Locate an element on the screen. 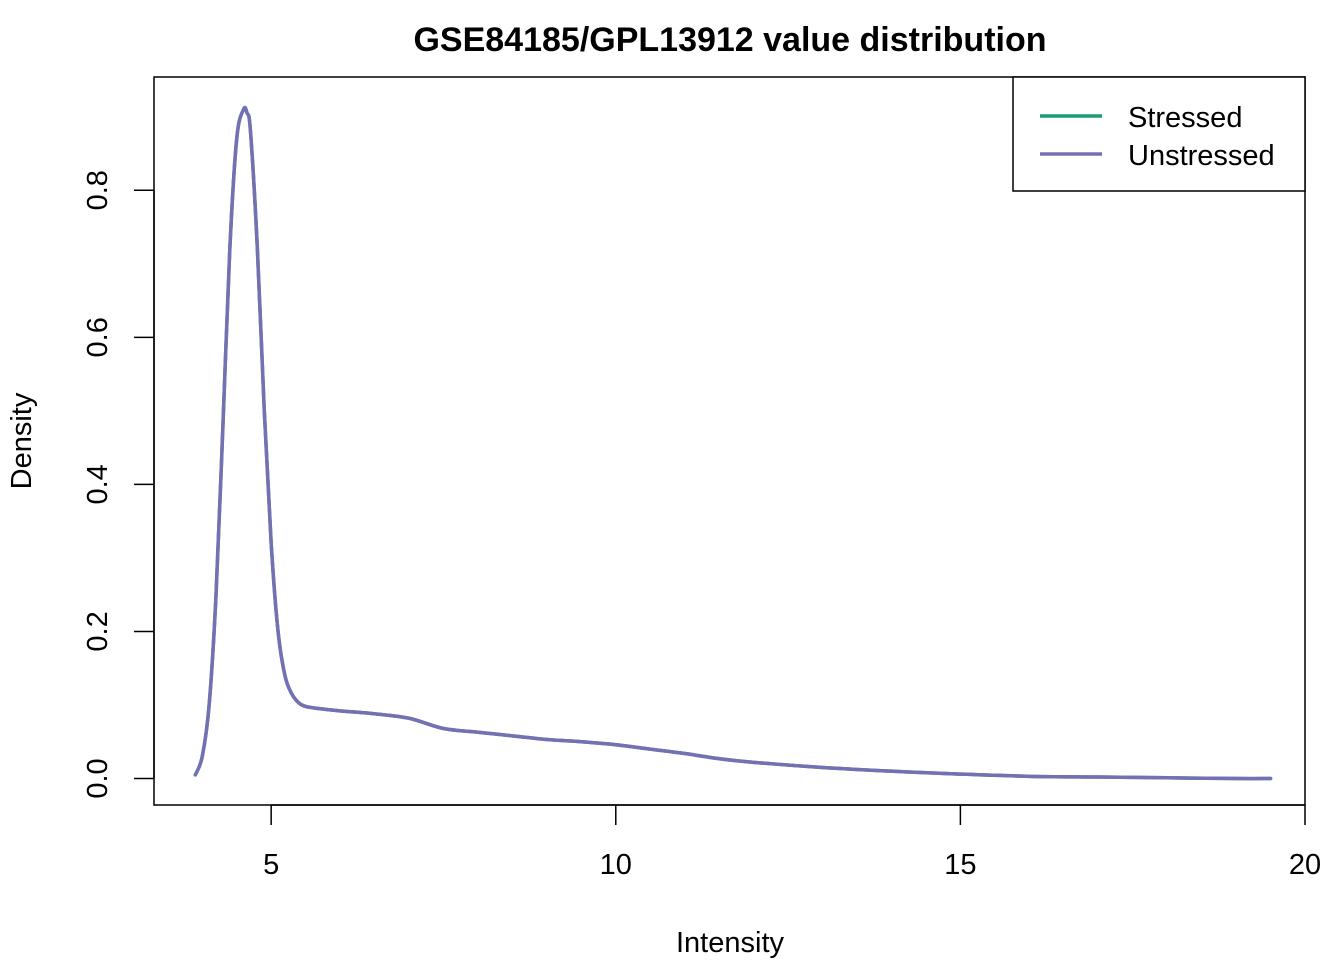 The height and width of the screenshot is (960, 1344). x-tick-label: 15 is located at coordinates (960, 865).